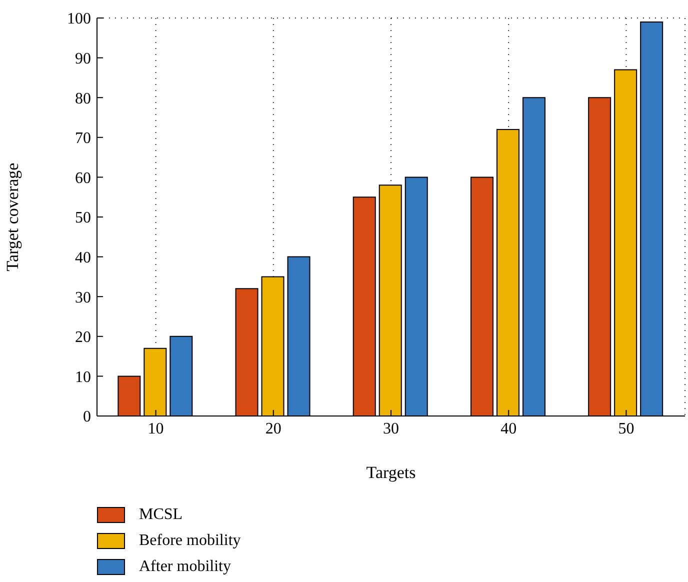 This screenshot has height=582, width=688. I want to click on legend-label: MCSL, so click(161, 515).